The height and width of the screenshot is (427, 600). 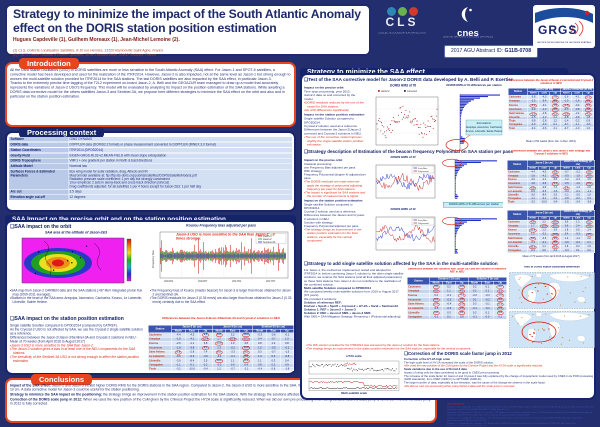 I want to click on kv-label: Attitude Model, so click(x=38, y=166).